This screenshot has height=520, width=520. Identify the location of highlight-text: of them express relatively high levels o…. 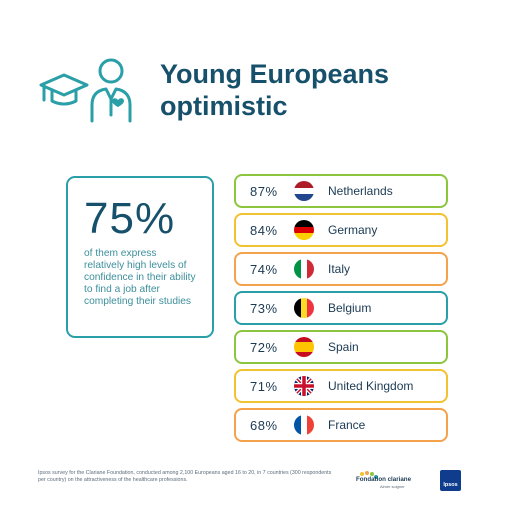
(140, 277).